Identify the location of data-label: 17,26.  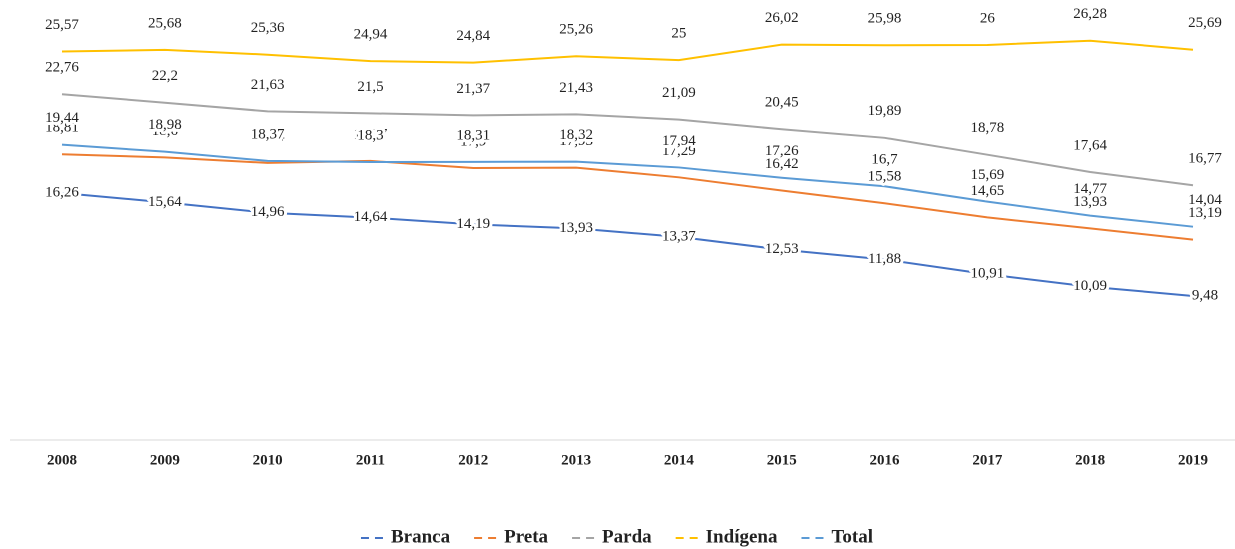
(782, 151).